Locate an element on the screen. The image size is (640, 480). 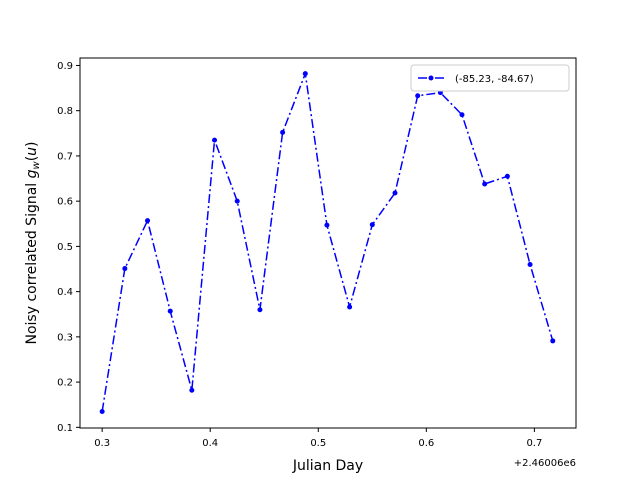
y-tick-label: 0.9 is located at coordinates (65, 66).